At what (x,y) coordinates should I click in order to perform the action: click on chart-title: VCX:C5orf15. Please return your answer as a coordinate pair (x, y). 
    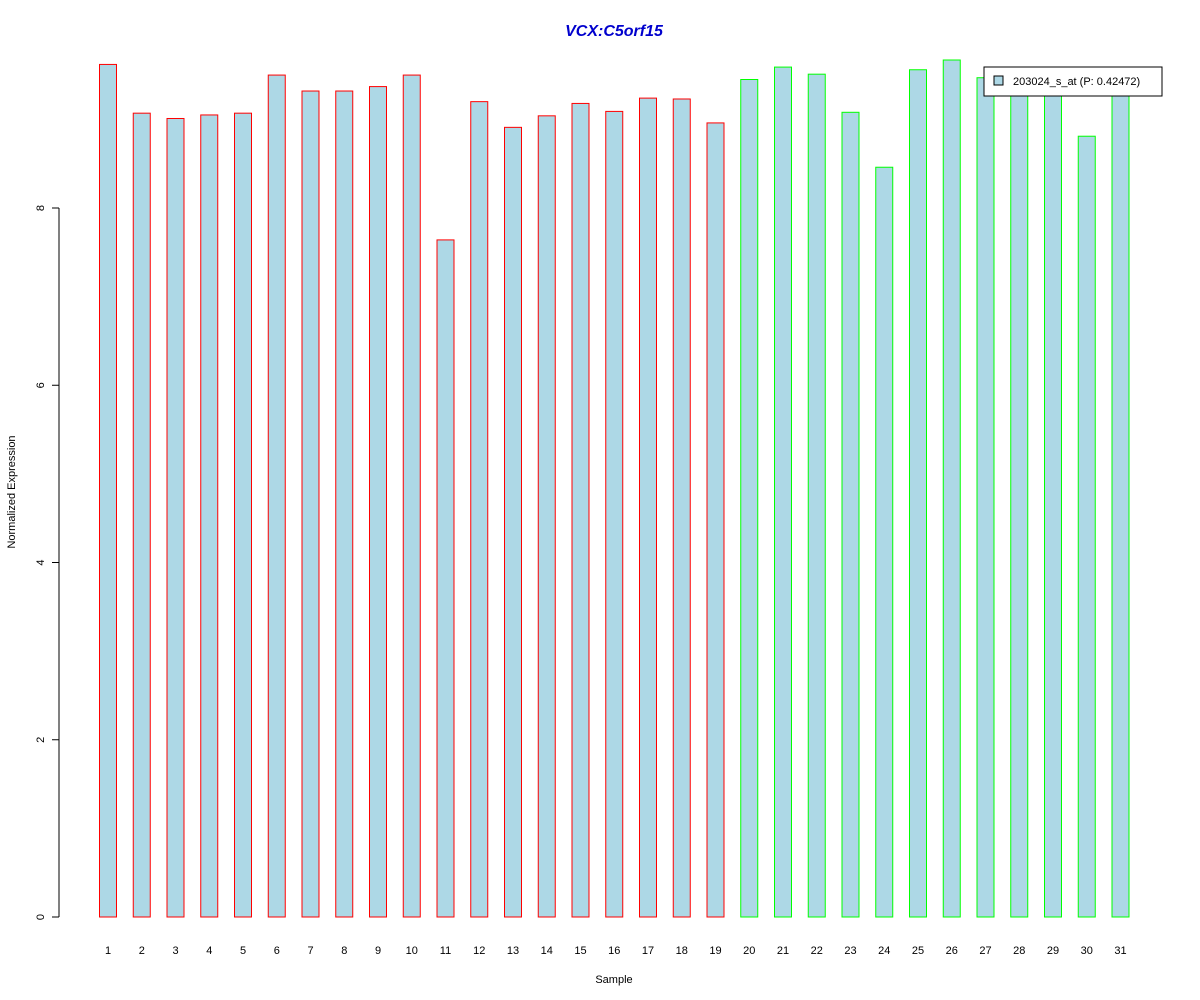
    Looking at the image, I should click on (614, 31).